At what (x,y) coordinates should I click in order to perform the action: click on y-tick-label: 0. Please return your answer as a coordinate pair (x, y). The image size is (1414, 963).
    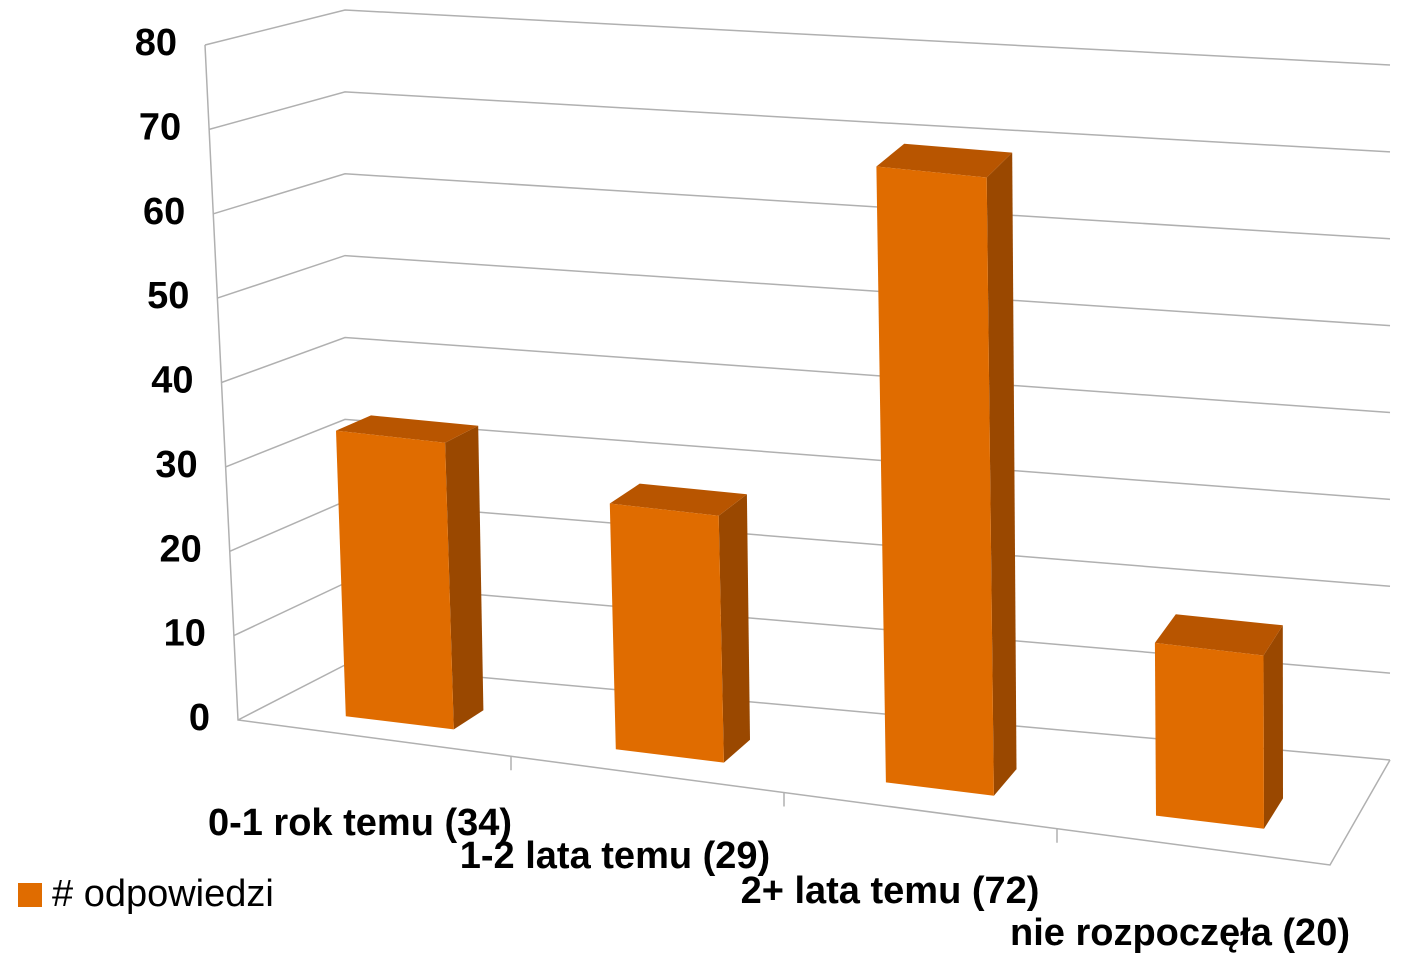
    Looking at the image, I should click on (199, 718).